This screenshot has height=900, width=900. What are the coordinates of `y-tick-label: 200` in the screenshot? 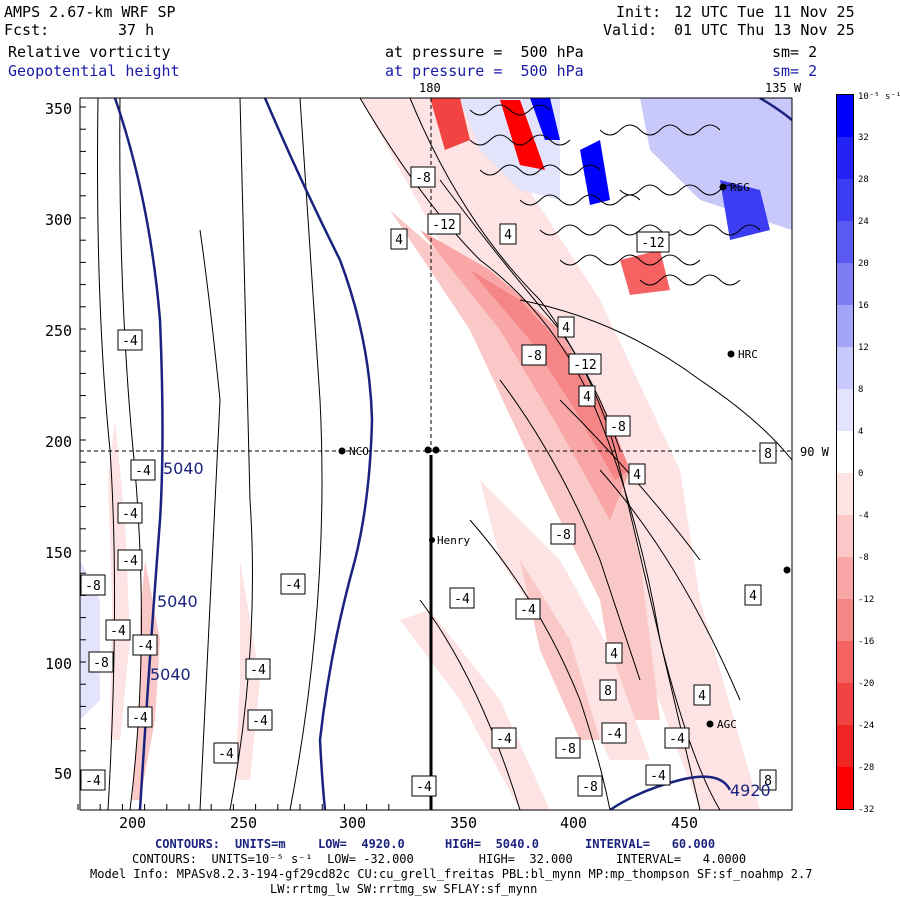 It's located at (59, 442).